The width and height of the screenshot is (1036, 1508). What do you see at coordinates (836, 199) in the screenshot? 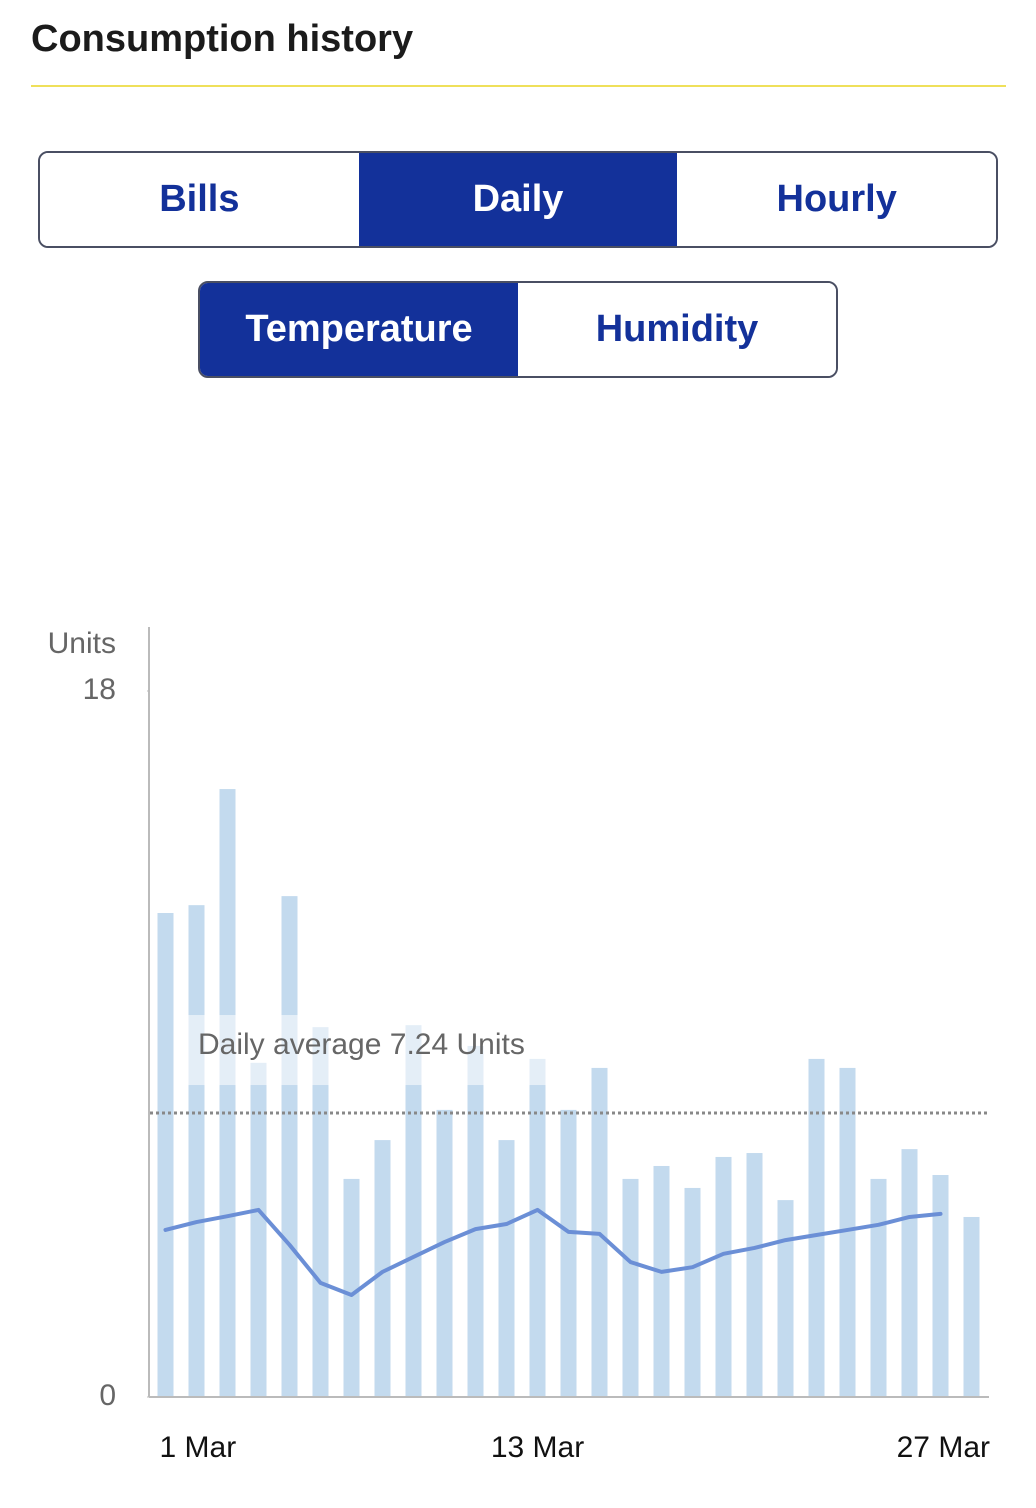
I see `tab: Hourly` at bounding box center [836, 199].